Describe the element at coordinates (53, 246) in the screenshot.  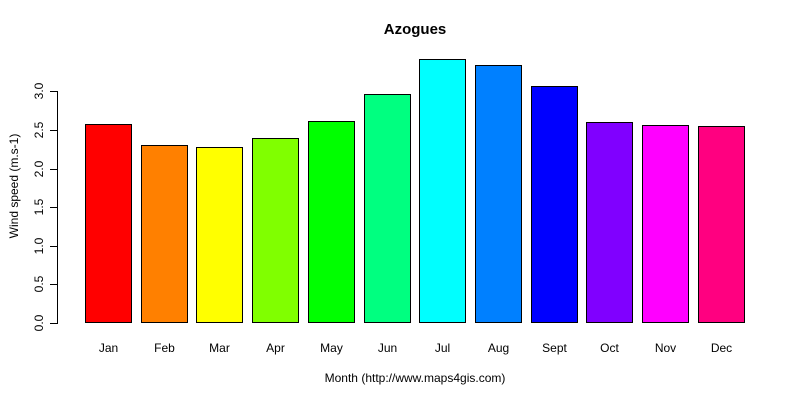
I see `y-axis-tick-1.0` at that location.